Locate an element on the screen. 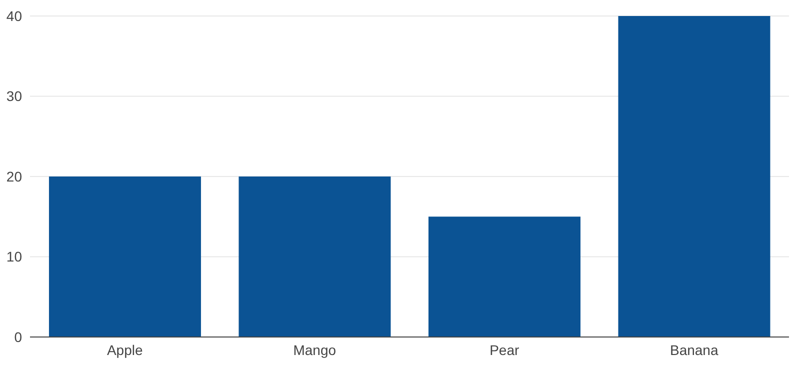  y-tick-label: 30 is located at coordinates (14, 96).